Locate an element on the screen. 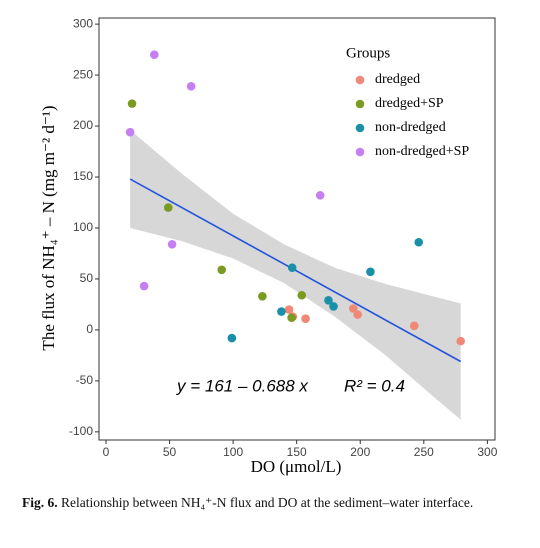 Image resolution: width=540 pixels, height=548 pixels. x-tick-label: 300 is located at coordinates (487, 452).